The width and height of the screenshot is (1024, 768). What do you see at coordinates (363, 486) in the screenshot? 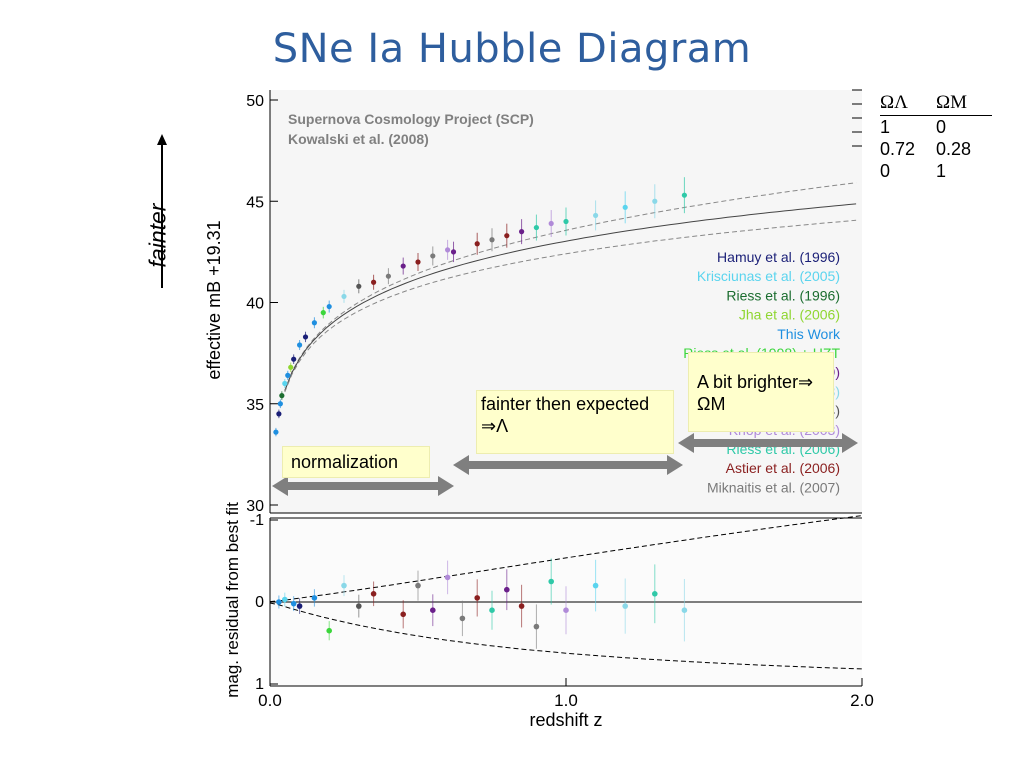
I see `normalization-arrow` at bounding box center [363, 486].